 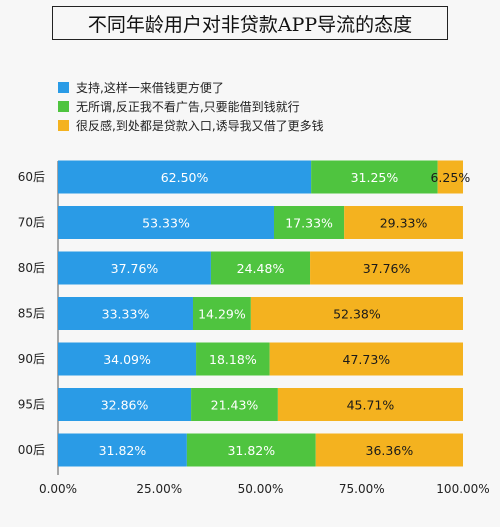 I want to click on data-label: 45.71%, so click(x=371, y=405).